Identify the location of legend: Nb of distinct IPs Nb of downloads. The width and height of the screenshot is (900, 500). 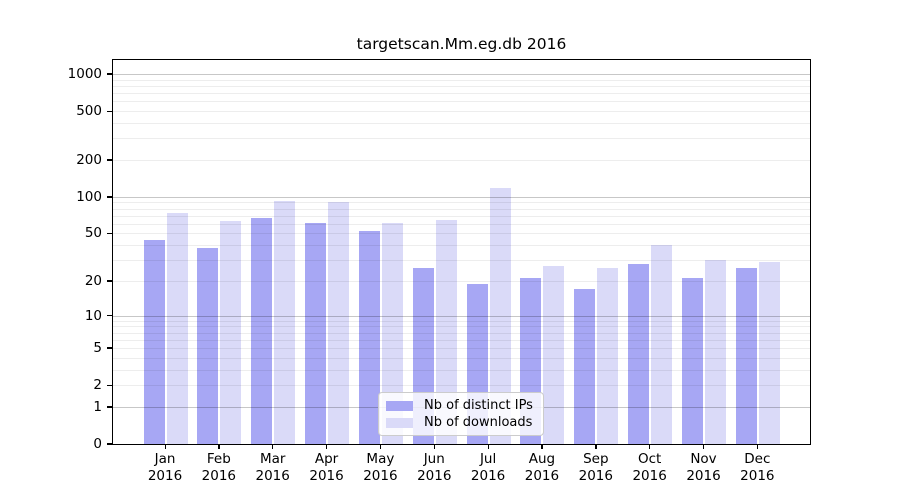
(461, 414).